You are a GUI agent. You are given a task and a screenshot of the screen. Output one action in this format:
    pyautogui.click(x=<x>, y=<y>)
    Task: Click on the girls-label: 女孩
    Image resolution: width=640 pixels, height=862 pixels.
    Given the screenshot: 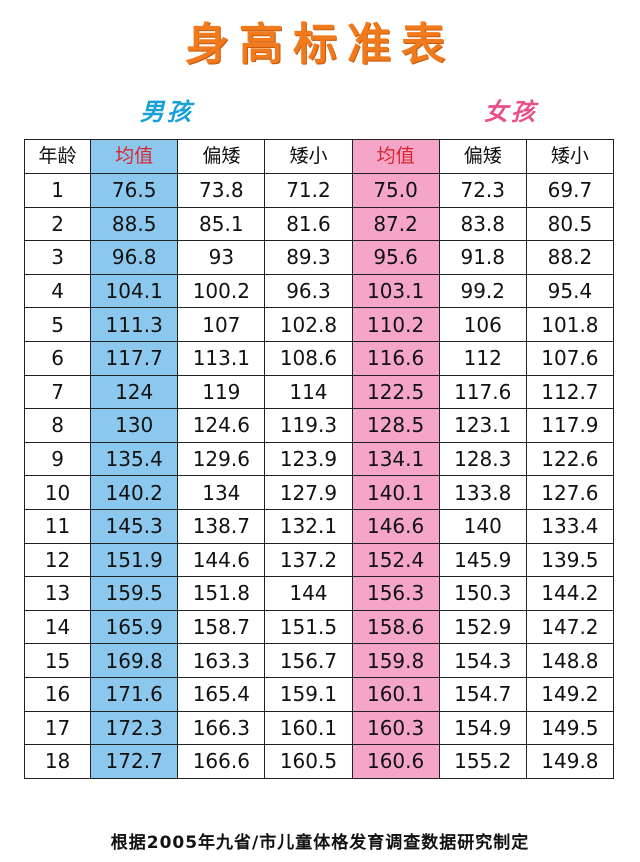 What is the action you would take?
    pyautogui.click(x=511, y=112)
    